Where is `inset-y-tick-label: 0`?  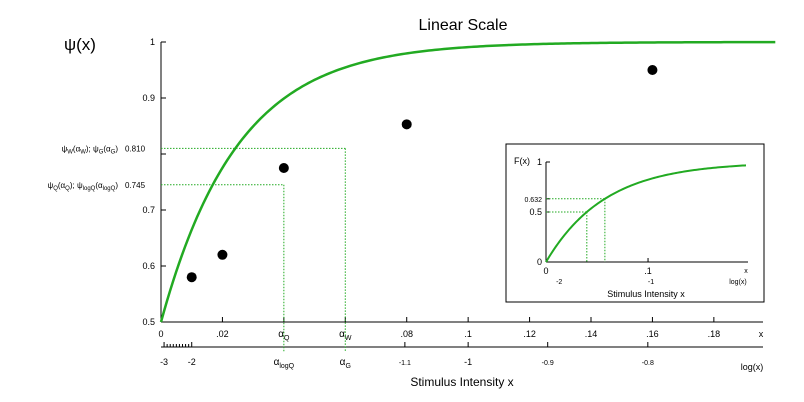 inset-y-tick-label: 0 is located at coordinates (539, 262).